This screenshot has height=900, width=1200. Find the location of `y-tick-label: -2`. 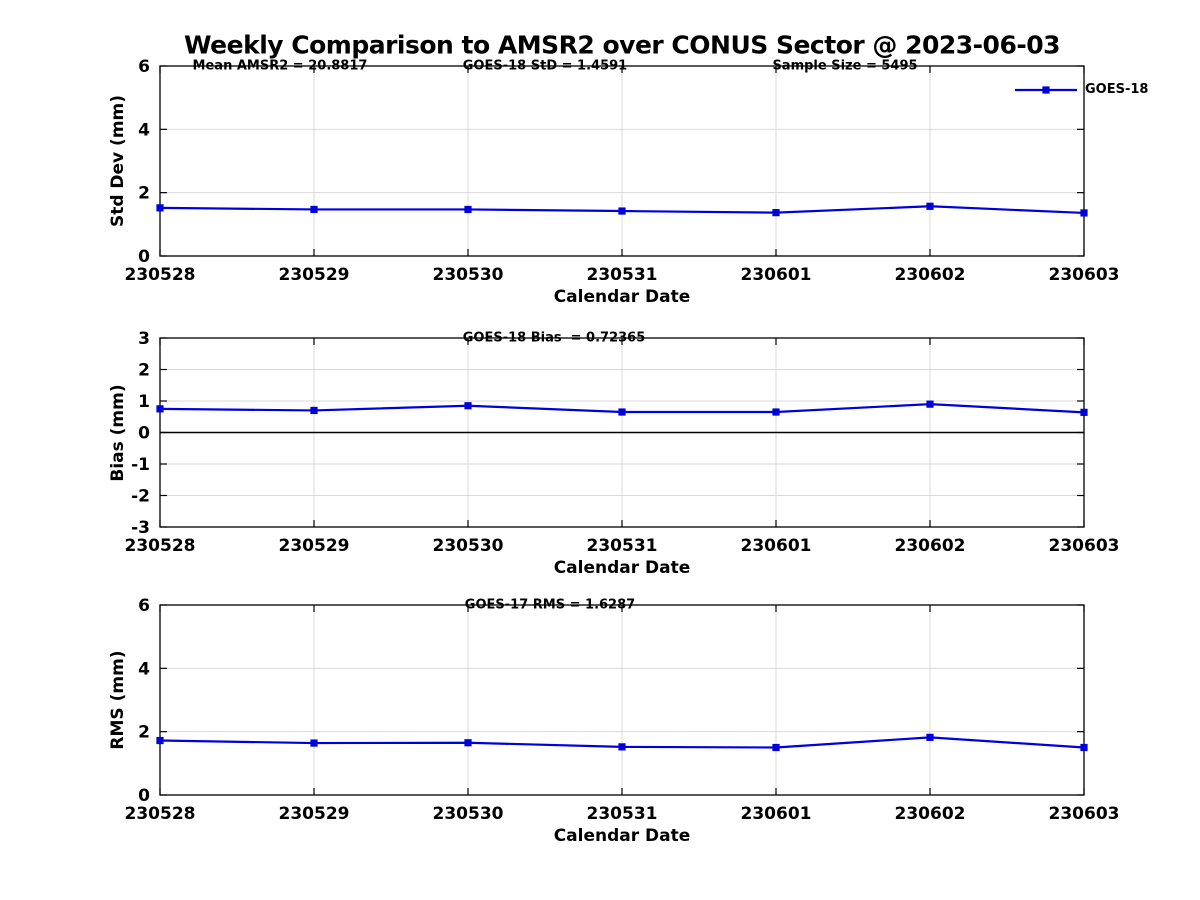

y-tick-label: -2 is located at coordinates (140, 497).